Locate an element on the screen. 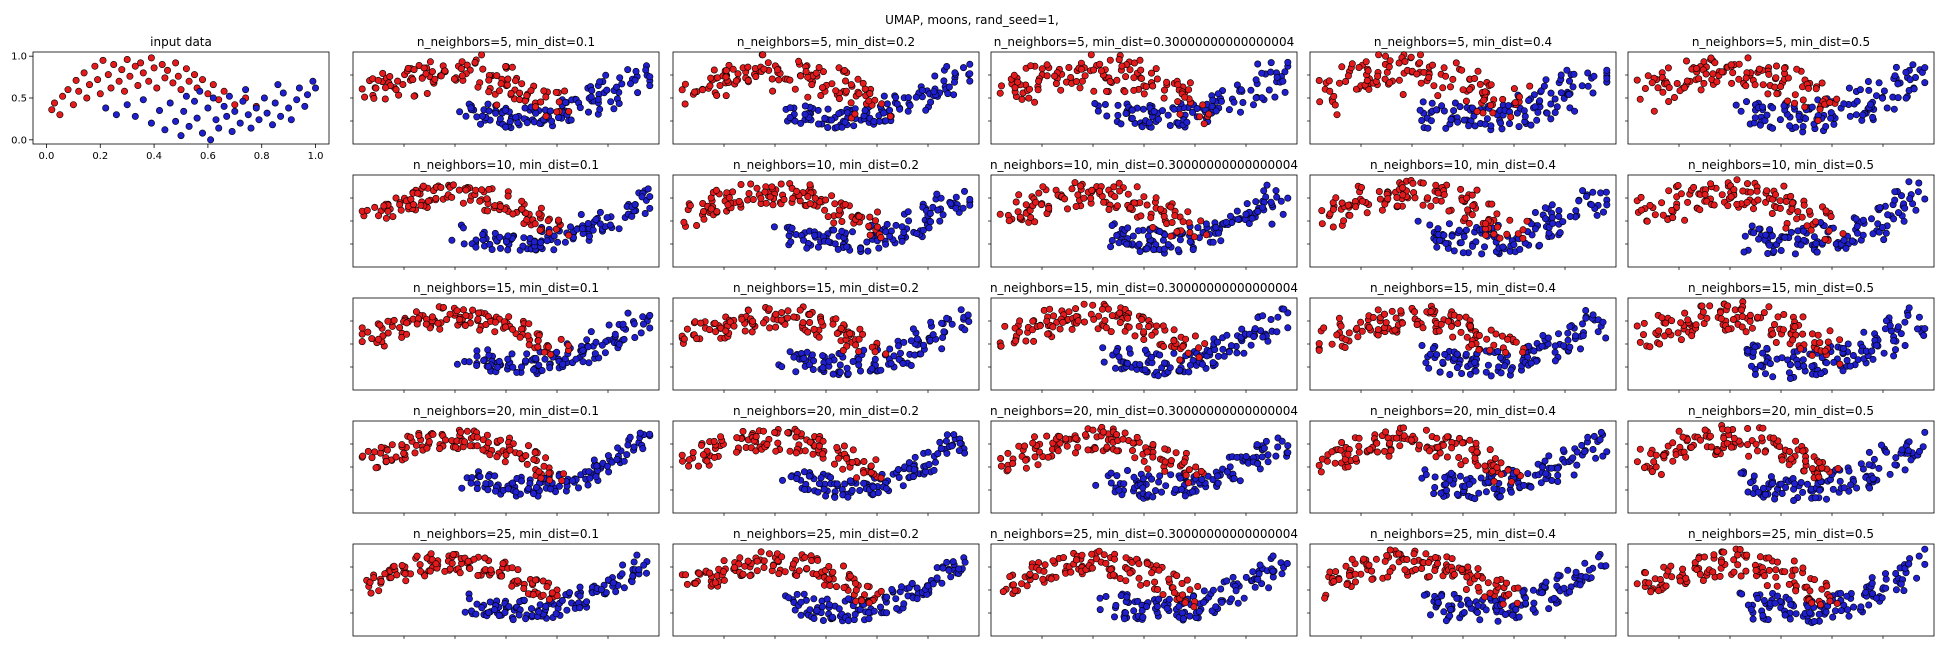 Image resolution: width=1944 pixels, height=648 pixels. subplot-title: n_neighbors=15, min_dist=0.2 is located at coordinates (826, 288).